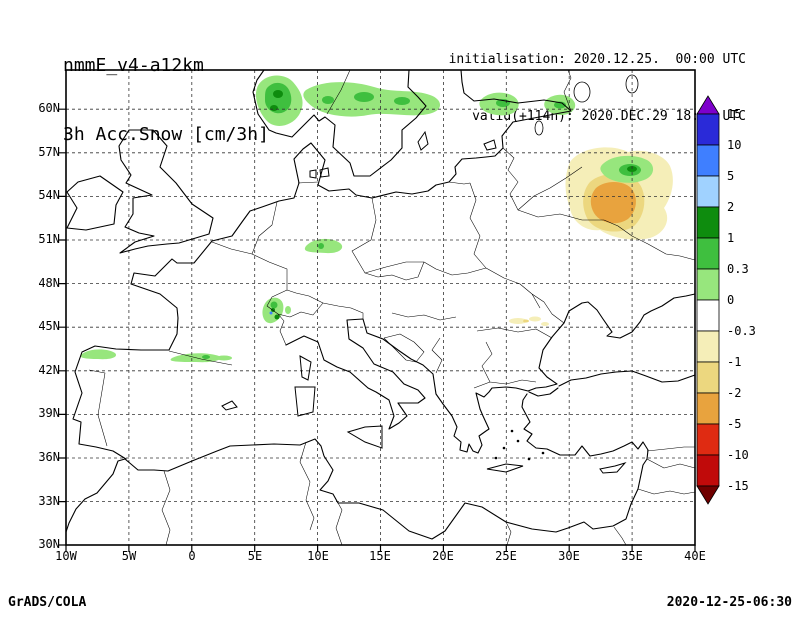  I want to click on colorbar-label: -2, so click(734, 393).